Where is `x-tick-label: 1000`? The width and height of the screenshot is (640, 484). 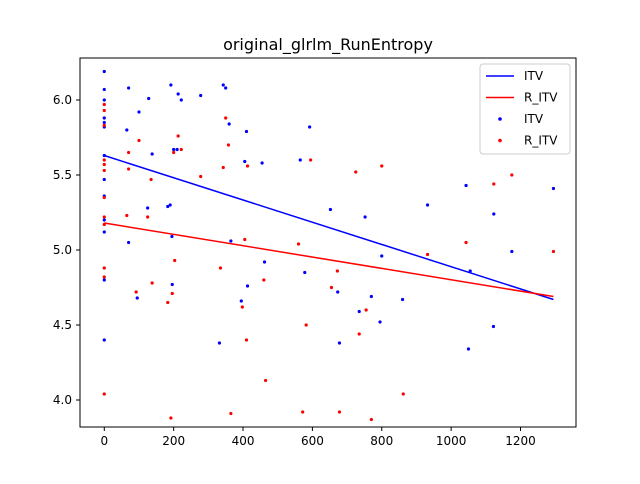
x-tick-label: 1000 is located at coordinates (451, 441).